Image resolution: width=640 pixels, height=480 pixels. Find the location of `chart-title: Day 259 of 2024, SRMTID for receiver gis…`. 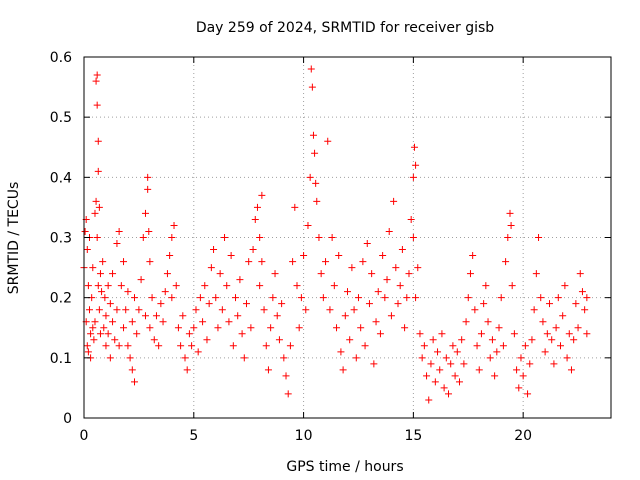

chart-title: Day 259 of 2024, SRMTID for receiver gis… is located at coordinates (345, 28).